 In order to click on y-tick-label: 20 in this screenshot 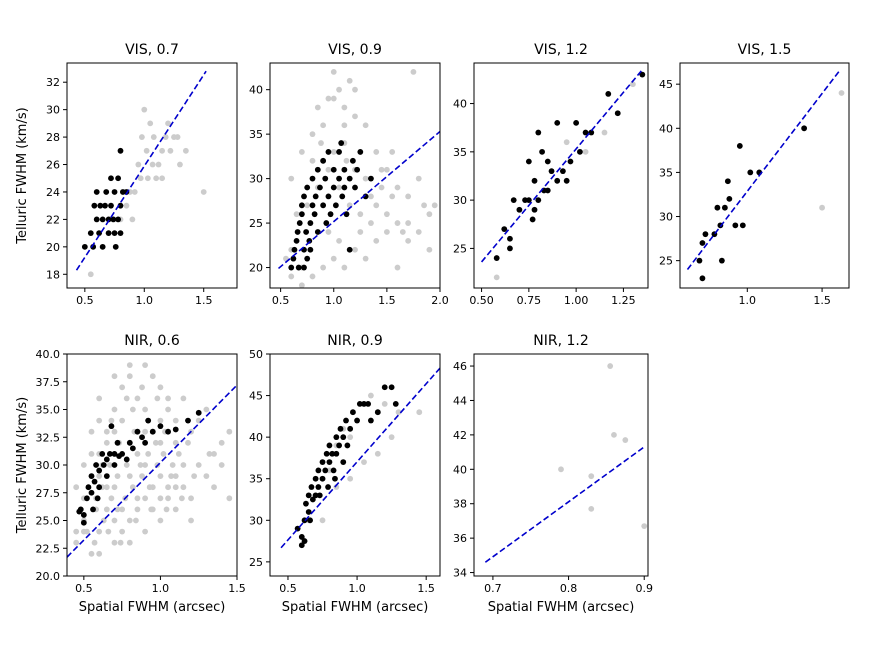, I will do `click(256, 268)`.